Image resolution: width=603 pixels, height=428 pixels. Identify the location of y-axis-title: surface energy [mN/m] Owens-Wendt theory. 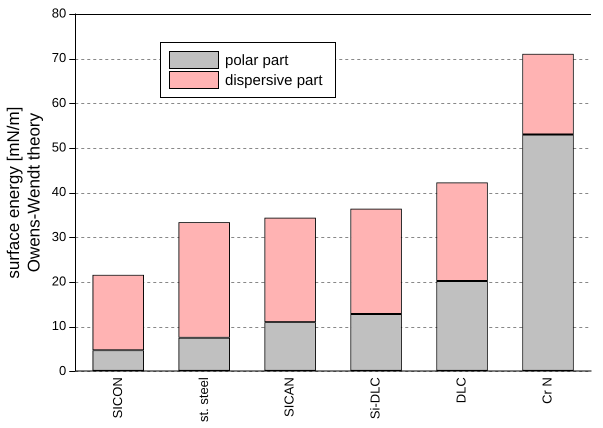
(24, 192).